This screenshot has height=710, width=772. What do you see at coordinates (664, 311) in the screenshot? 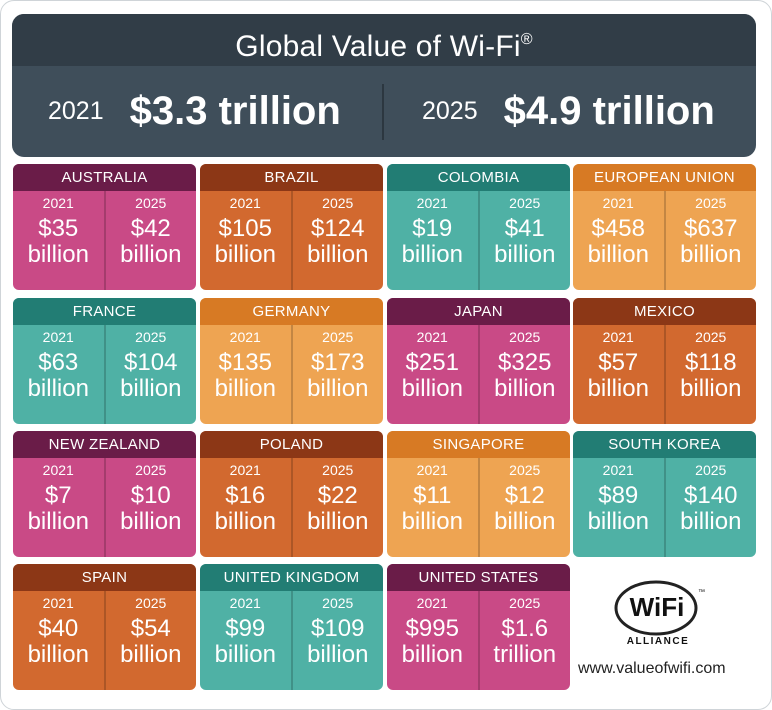
I see `country-name: MEXICO` at bounding box center [664, 311].